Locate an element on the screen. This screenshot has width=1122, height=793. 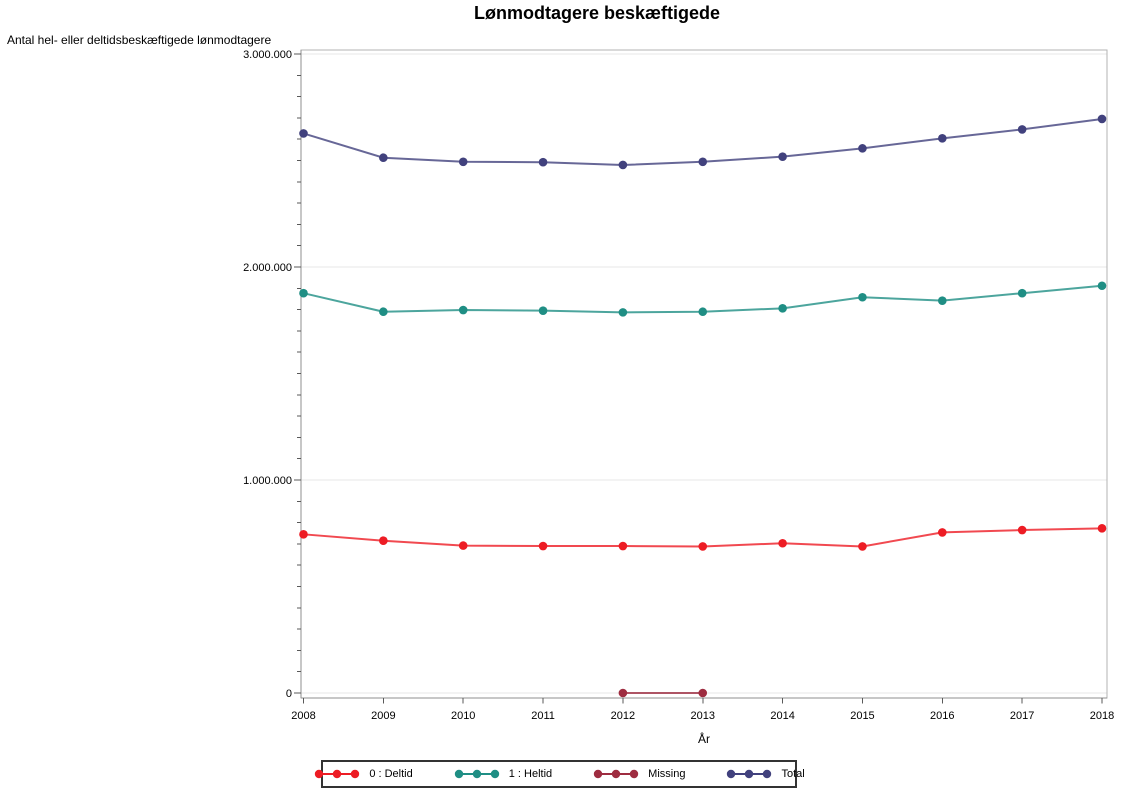
legend-item: 1 : Heltid is located at coordinates (502, 774).